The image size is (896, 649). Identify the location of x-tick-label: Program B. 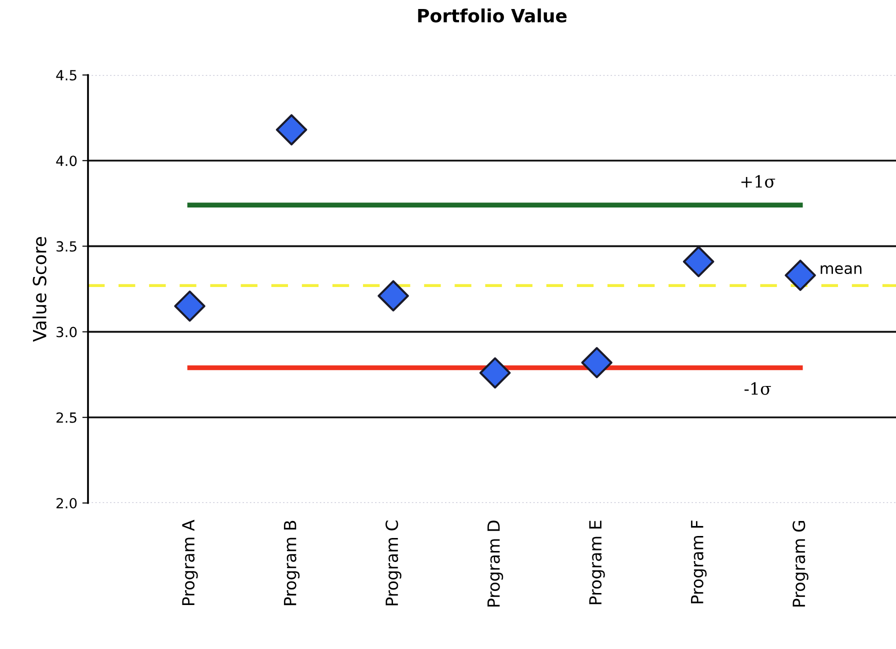
(292, 563).